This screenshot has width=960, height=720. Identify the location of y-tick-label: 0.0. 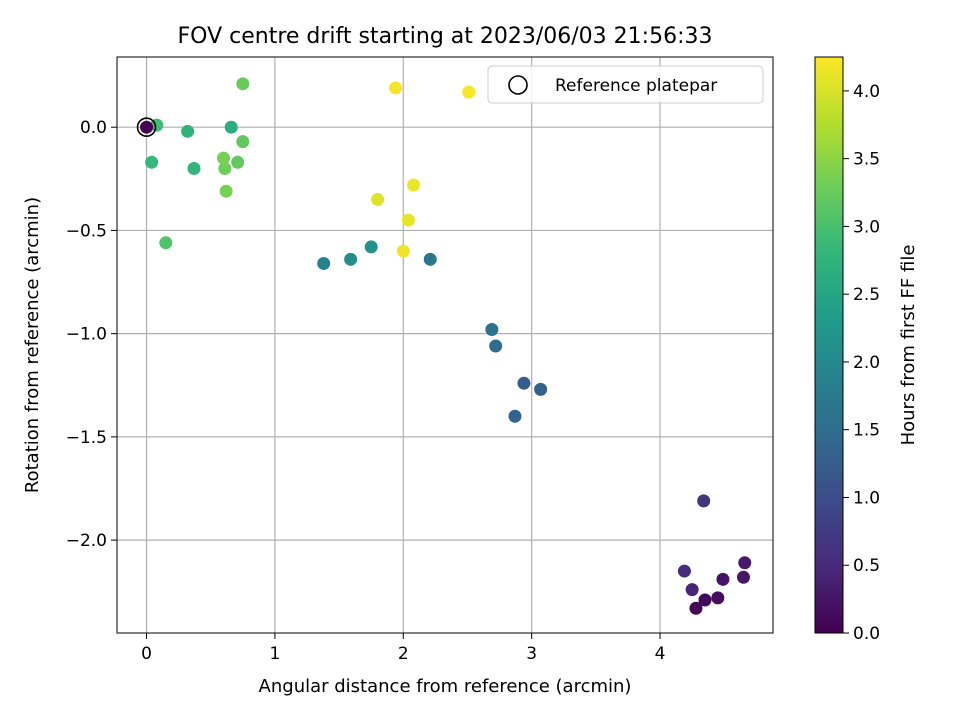
(93, 128).